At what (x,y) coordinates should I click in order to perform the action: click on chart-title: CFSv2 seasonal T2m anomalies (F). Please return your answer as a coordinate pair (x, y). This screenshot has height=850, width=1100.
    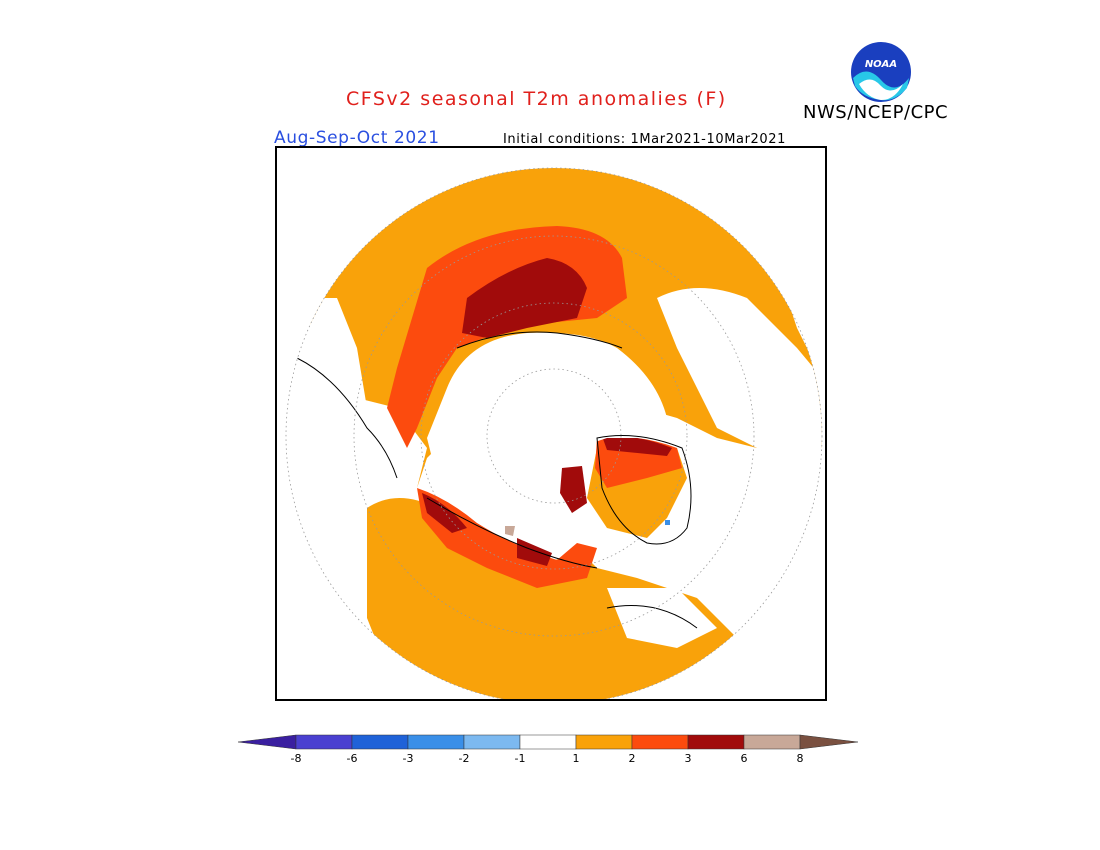
    Looking at the image, I should click on (536, 99).